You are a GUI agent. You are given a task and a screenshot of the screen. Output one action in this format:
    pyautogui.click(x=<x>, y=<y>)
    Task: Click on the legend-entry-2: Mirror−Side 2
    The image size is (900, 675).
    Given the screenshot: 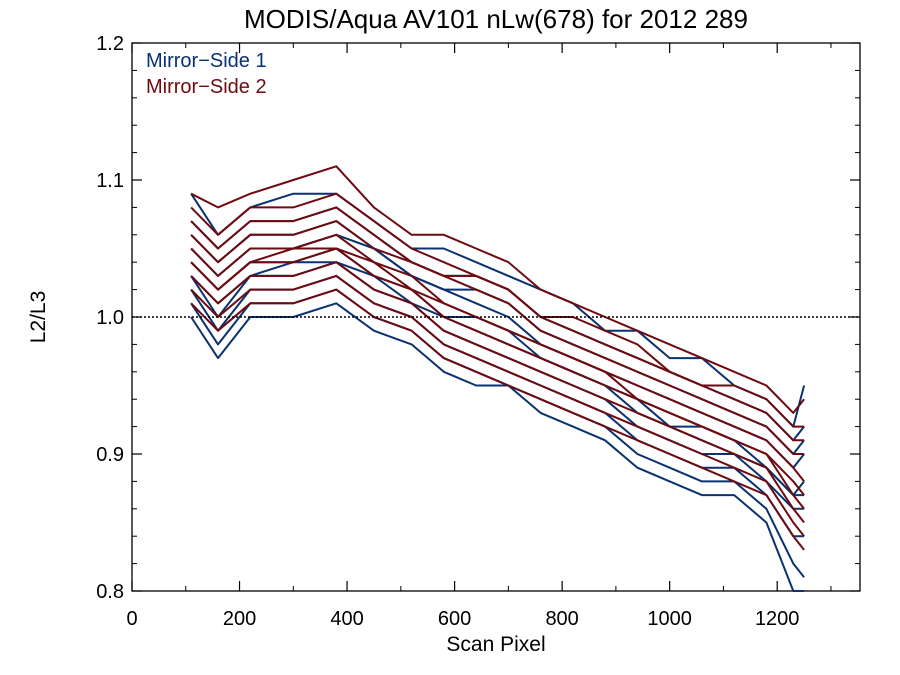 What is the action you would take?
    pyautogui.click(x=206, y=87)
    